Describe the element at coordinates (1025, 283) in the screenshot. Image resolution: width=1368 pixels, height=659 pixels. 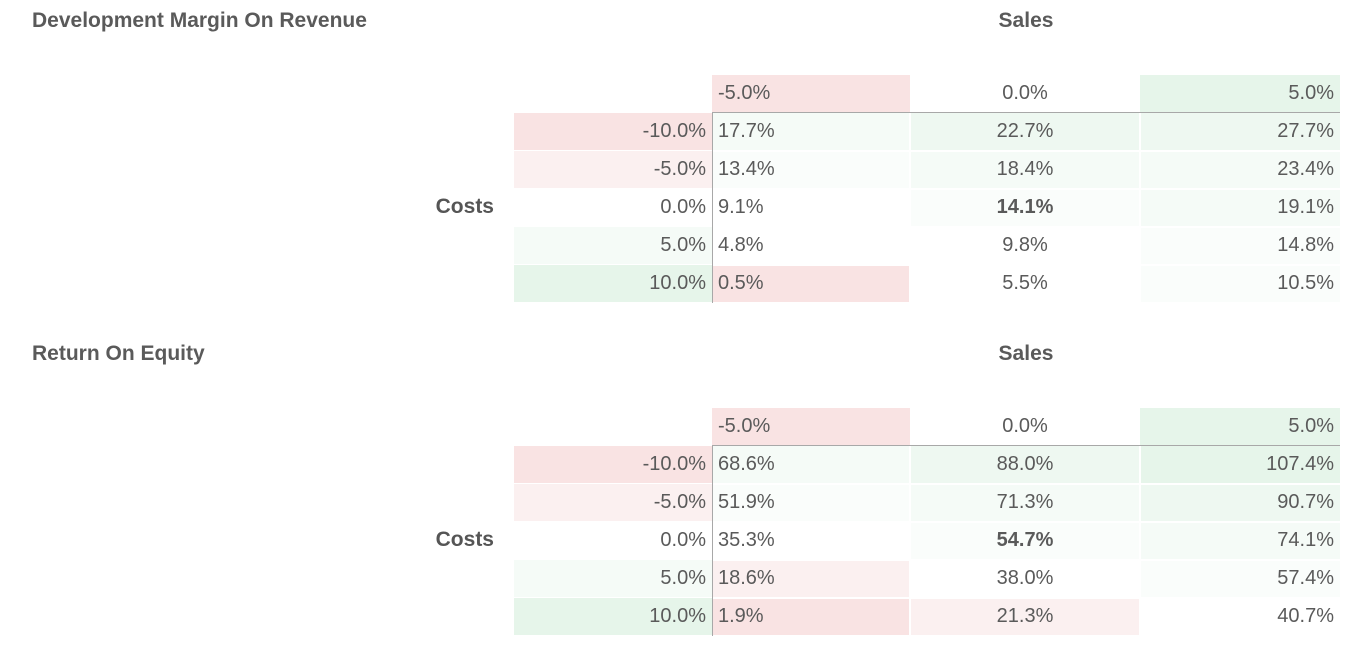
I see `table-cell: 5.5%` at that location.